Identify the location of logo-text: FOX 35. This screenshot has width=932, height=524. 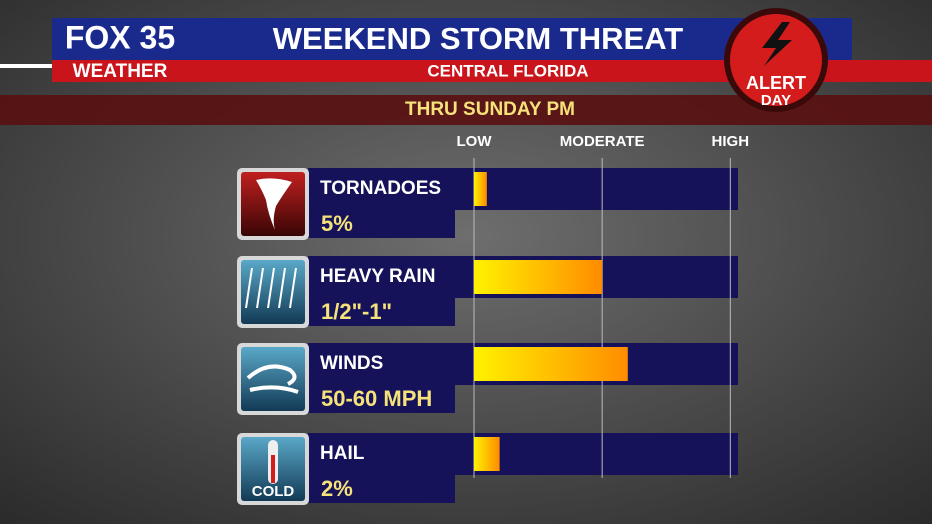
(120, 37).